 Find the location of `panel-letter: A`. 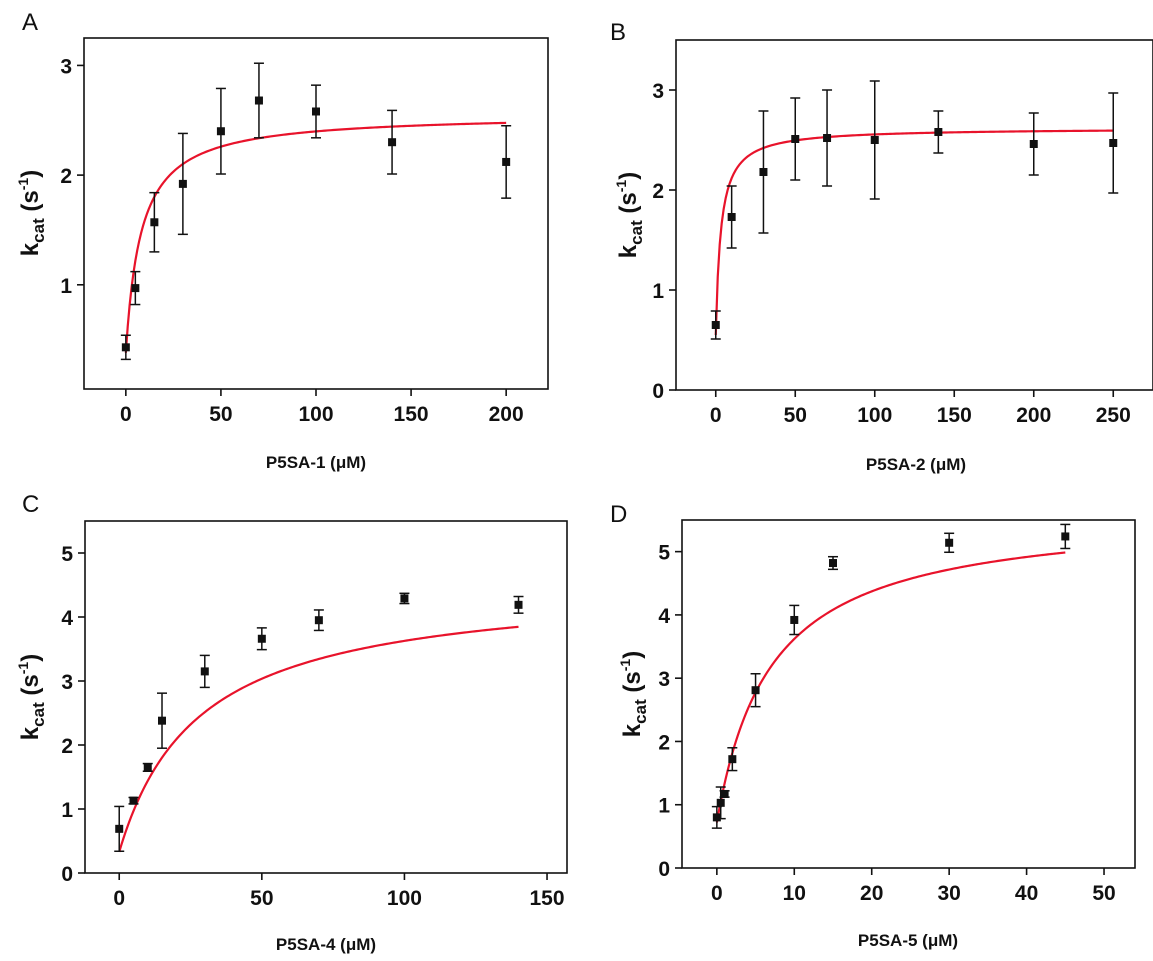

panel-letter: A is located at coordinates (30, 22).